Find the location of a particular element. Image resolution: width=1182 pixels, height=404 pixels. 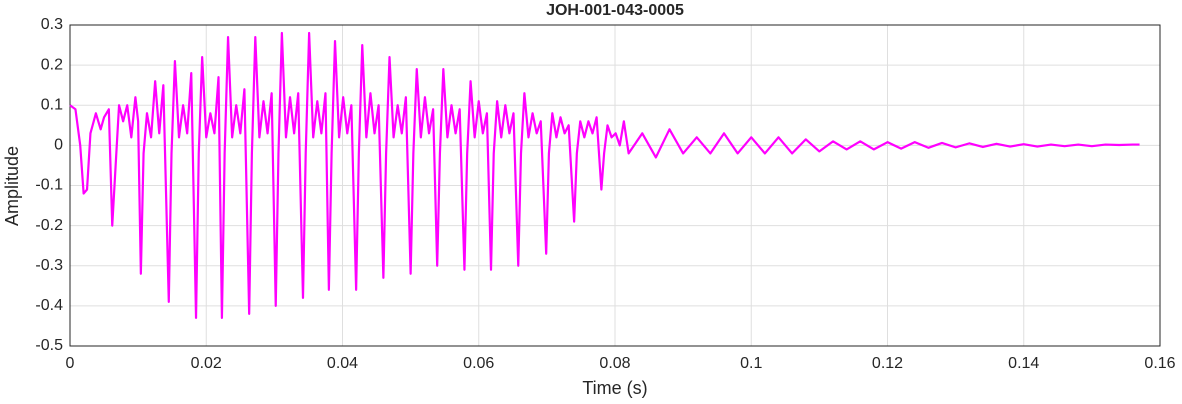

chart-title: JOH-001-043-0005 is located at coordinates (615, 10).